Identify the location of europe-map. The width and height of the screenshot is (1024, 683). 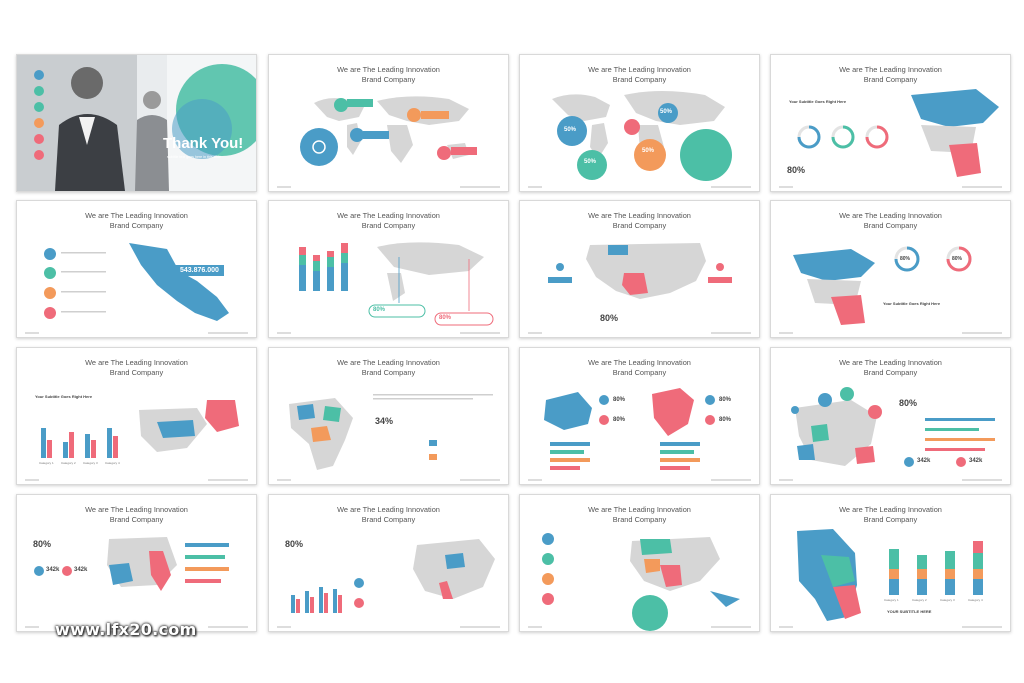
(893, 427).